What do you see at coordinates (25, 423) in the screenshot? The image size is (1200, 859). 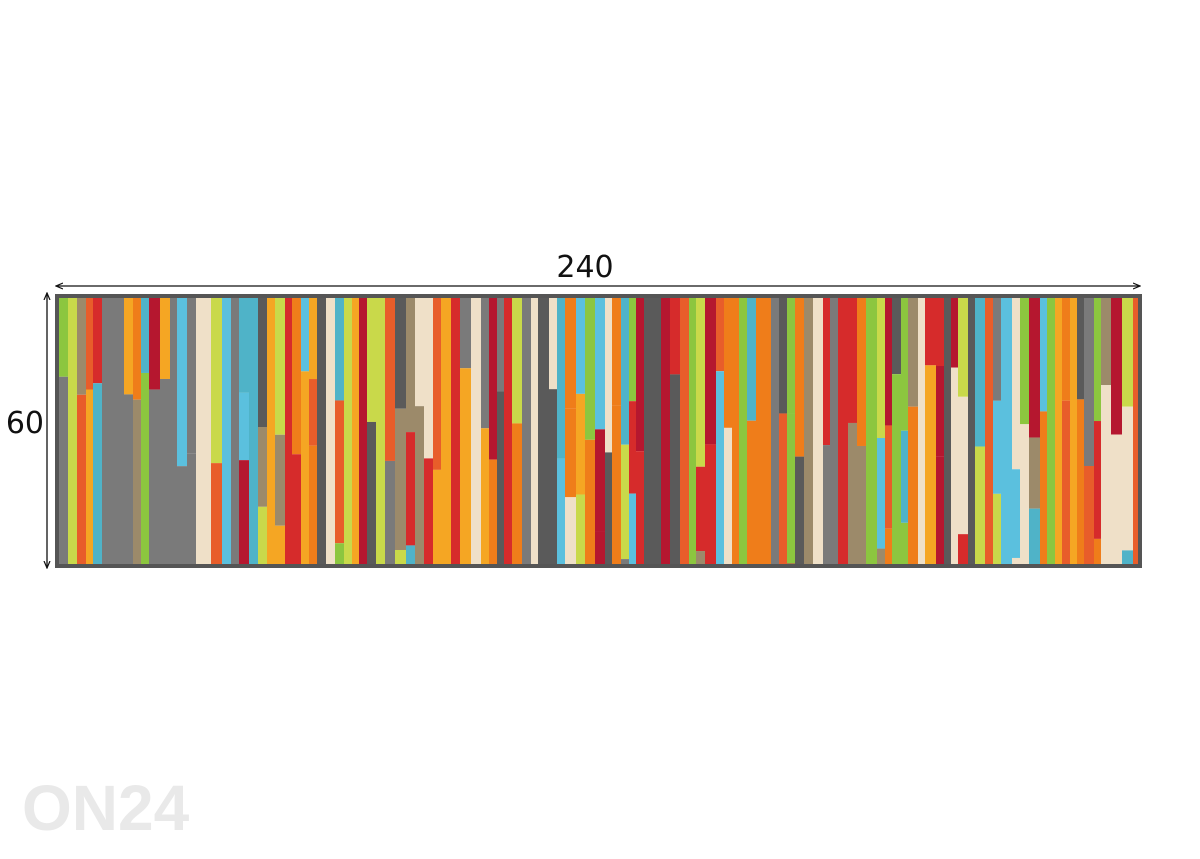 I see `height-label: 60` at bounding box center [25, 423].